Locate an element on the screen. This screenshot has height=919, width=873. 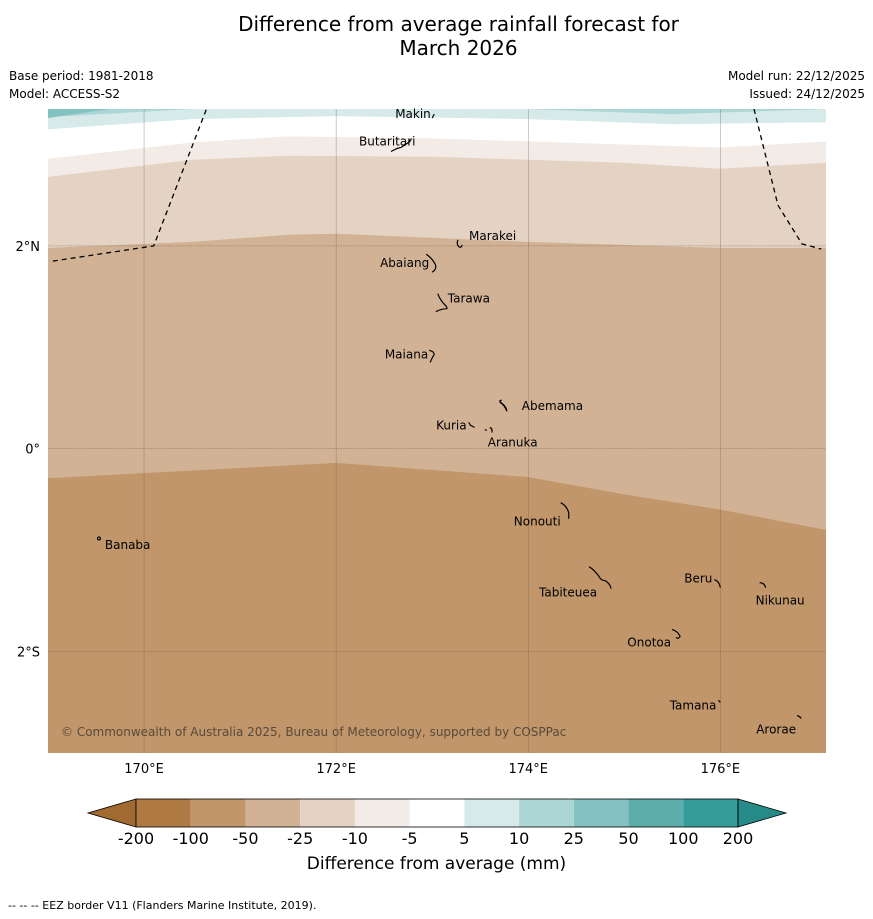
lat-tick-label: 0° is located at coordinates (32, 450).